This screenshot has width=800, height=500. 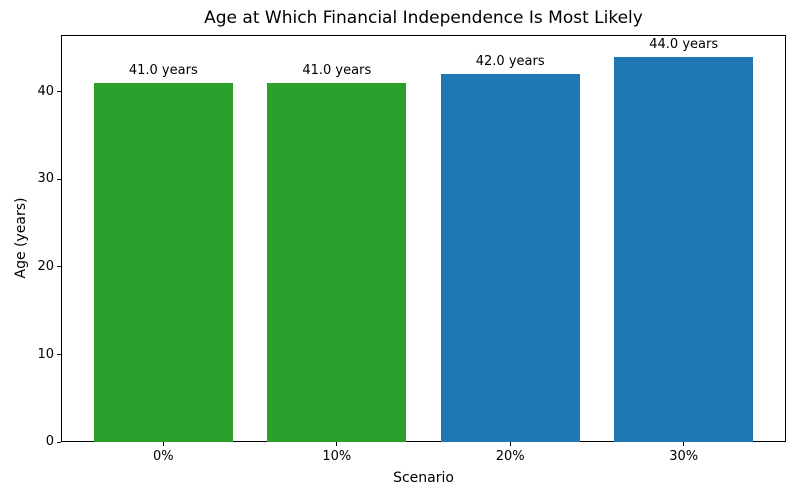 What do you see at coordinates (510, 456) in the screenshot?
I see `x-tick-label: 20%` at bounding box center [510, 456].